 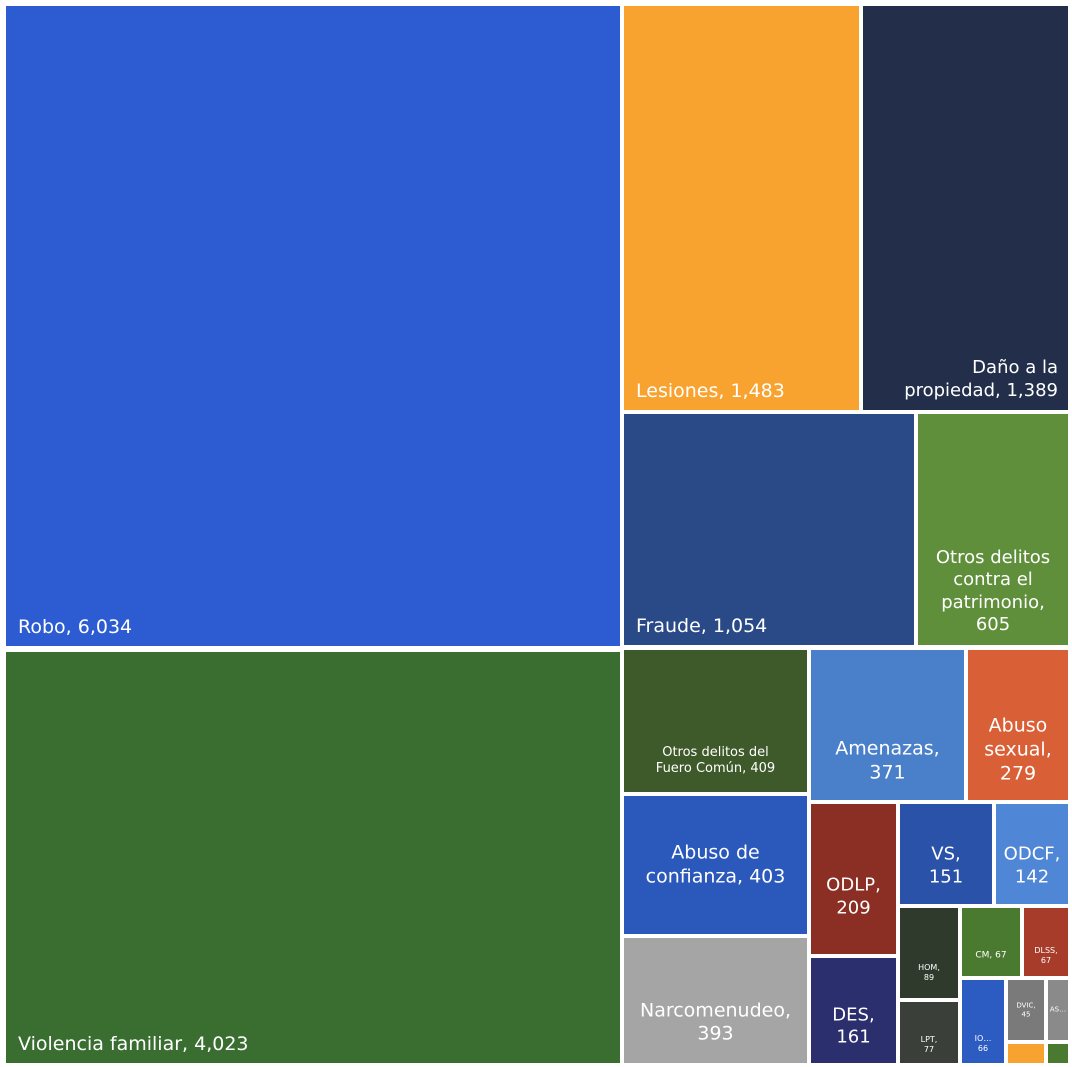 I want to click on treemap-label-dlss: DLSS, 67, so click(x=1046, y=955).